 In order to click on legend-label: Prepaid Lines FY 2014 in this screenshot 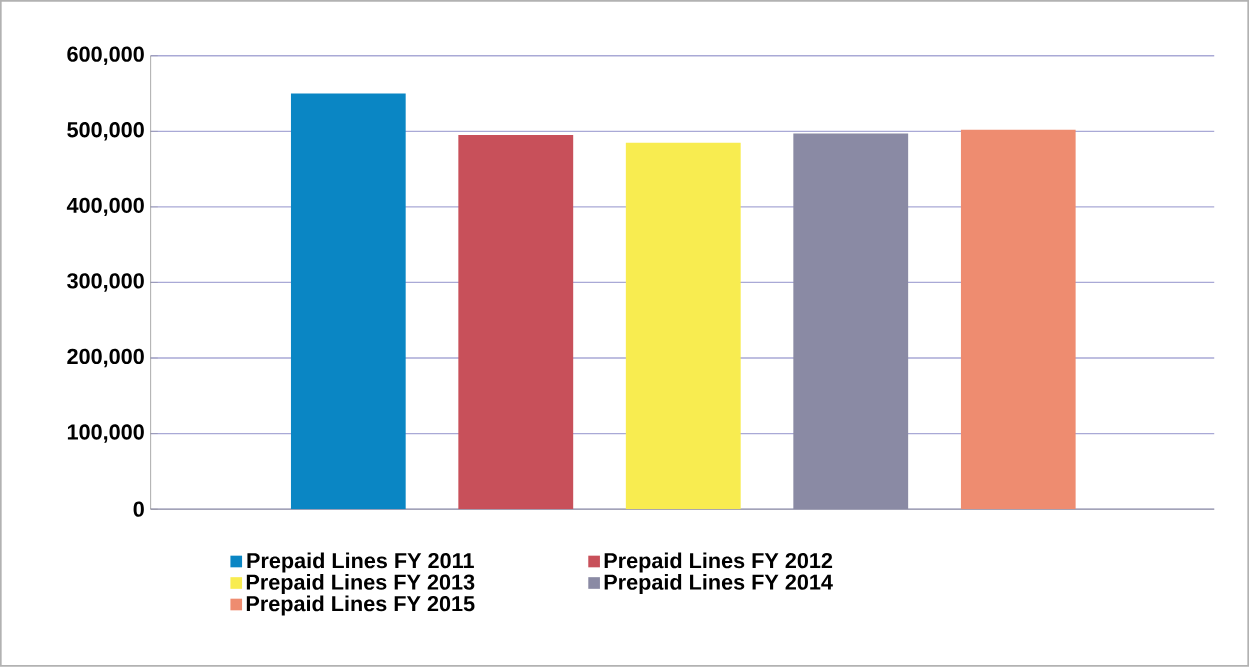, I will do `click(718, 584)`.